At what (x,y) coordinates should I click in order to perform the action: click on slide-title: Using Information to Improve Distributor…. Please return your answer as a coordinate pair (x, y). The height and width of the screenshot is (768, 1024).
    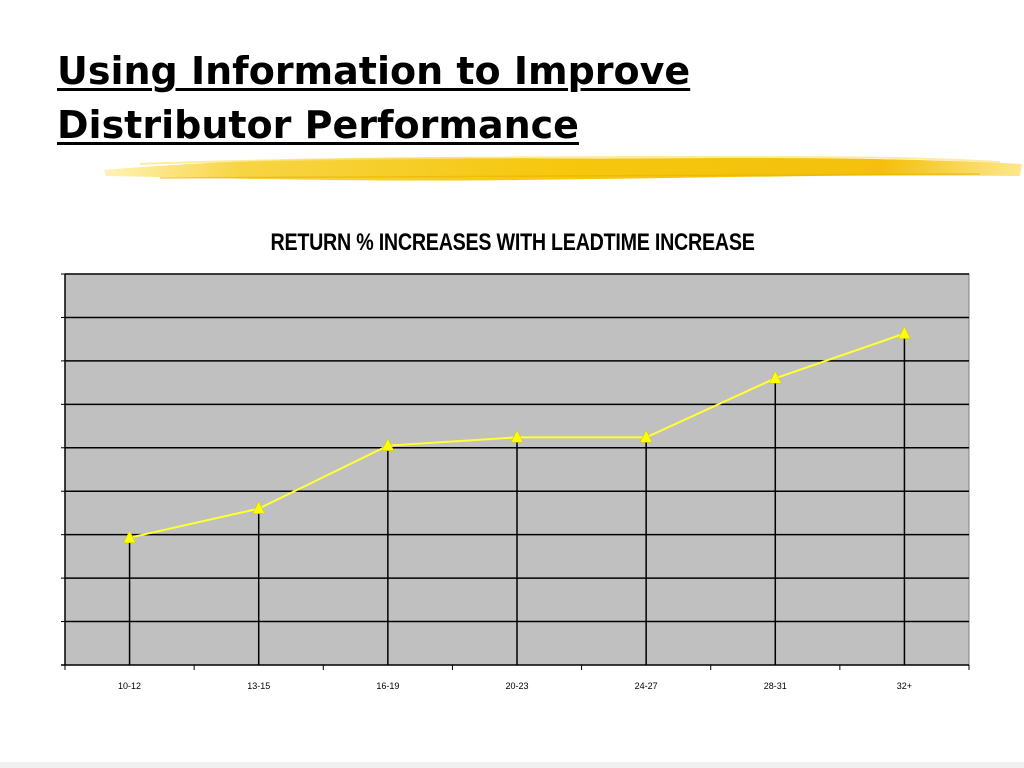
    Looking at the image, I should click on (507, 98).